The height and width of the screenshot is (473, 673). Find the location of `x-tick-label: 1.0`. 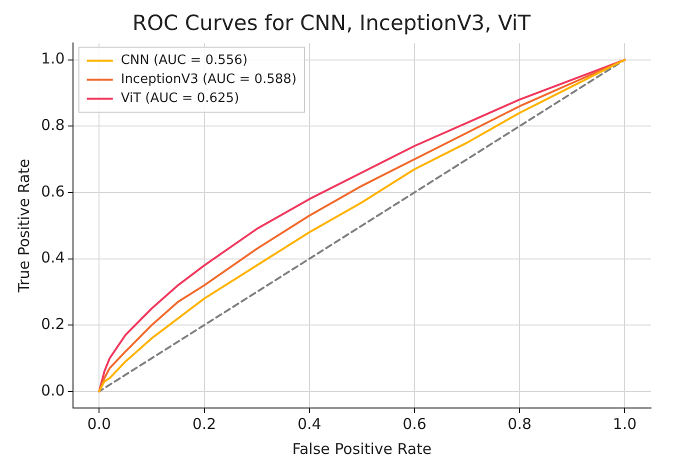

x-tick-label: 1.0 is located at coordinates (624, 423).